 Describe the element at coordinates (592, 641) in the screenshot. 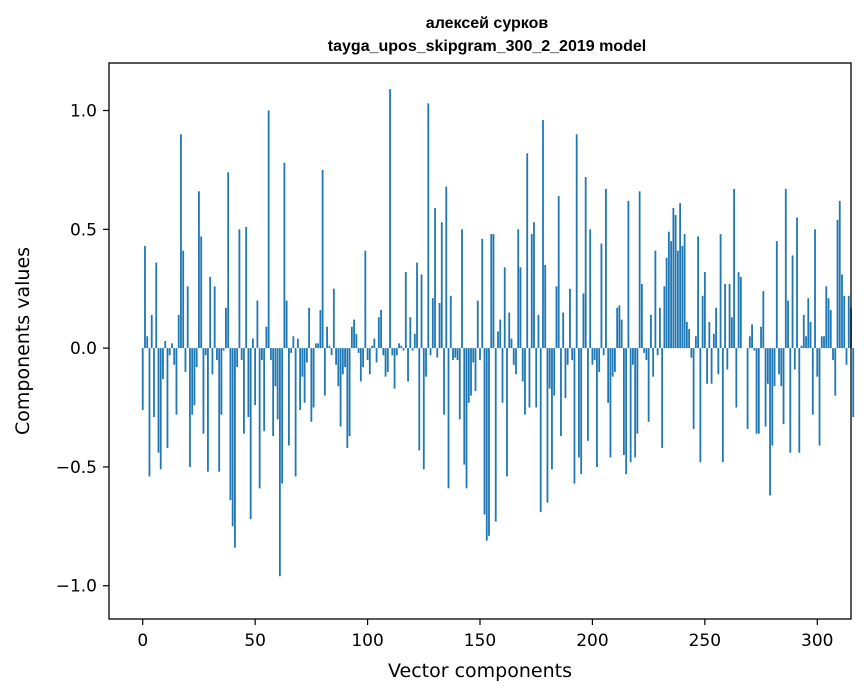

I see `x-tick-label: 200` at that location.